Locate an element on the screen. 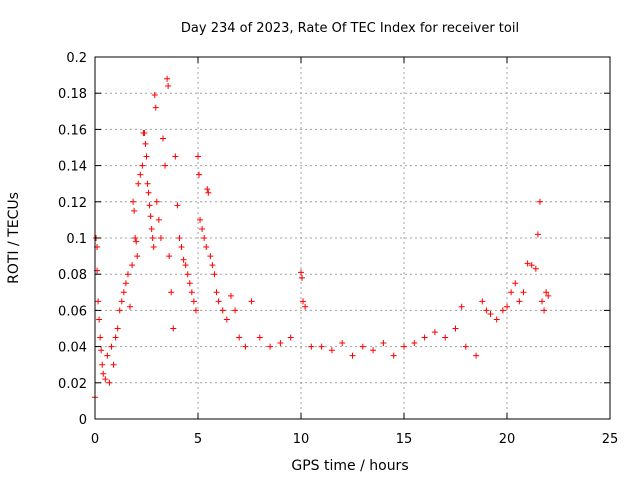  y-tick-label: 0.1 is located at coordinates (76, 239).